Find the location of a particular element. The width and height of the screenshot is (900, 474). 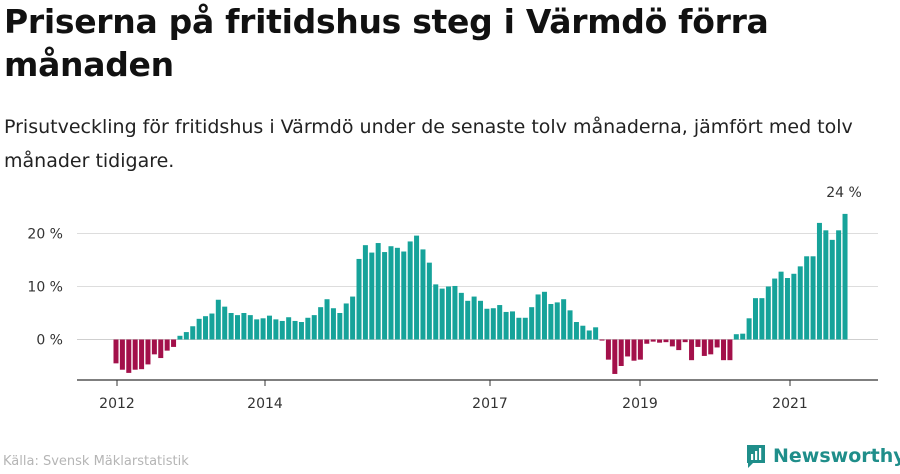

x-tick-label: 2017 is located at coordinates (490, 404).